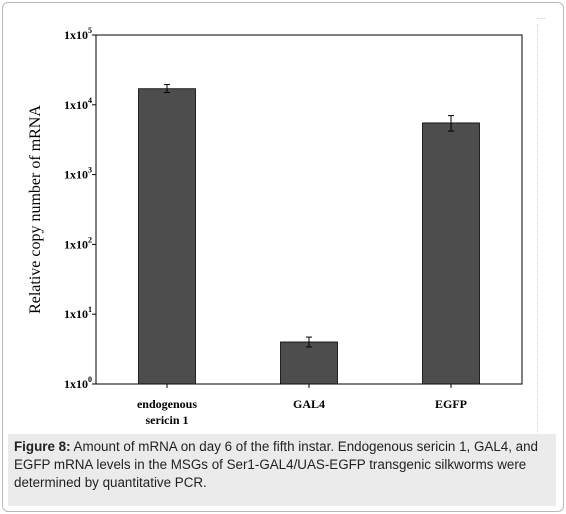  I want to click on y-tick-label: 1x10⁵, so click(78, 34).